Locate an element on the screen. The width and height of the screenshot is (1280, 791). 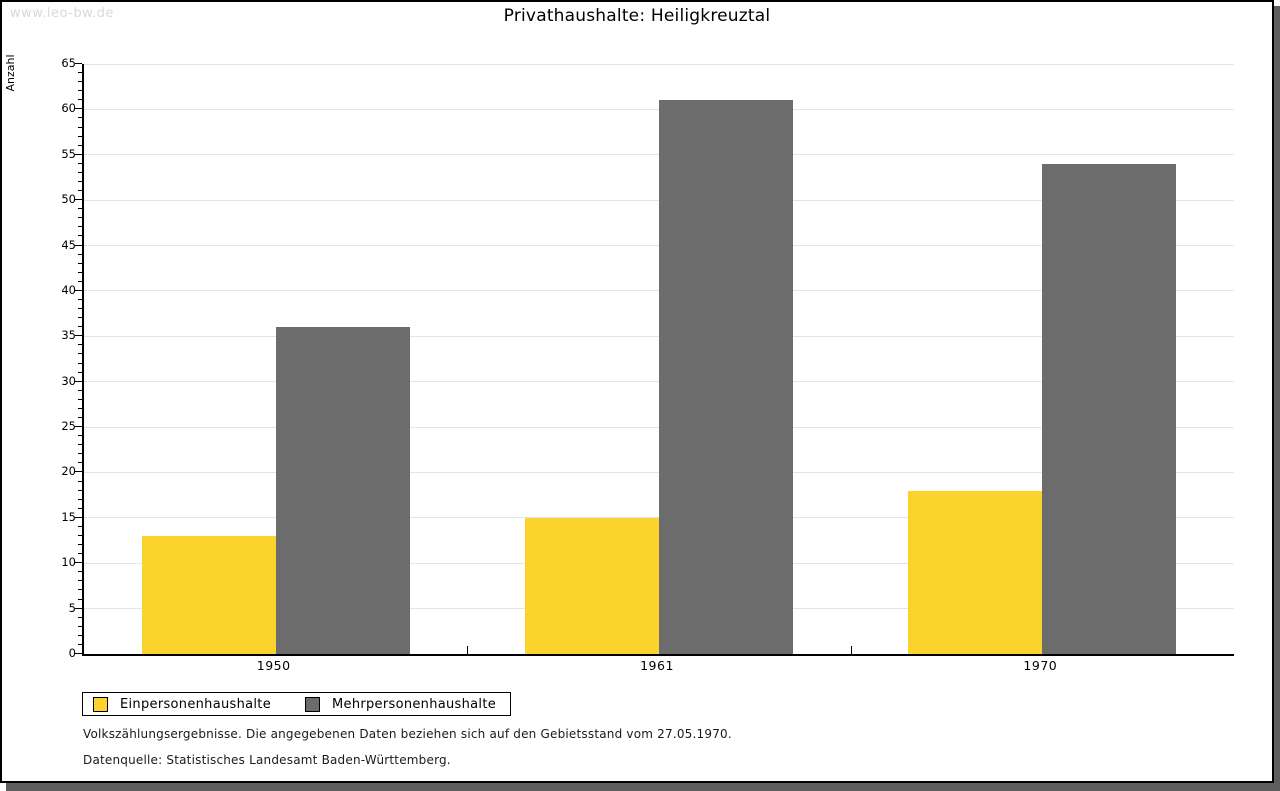
y-tick-label-45: 45 is located at coordinates (68, 244).